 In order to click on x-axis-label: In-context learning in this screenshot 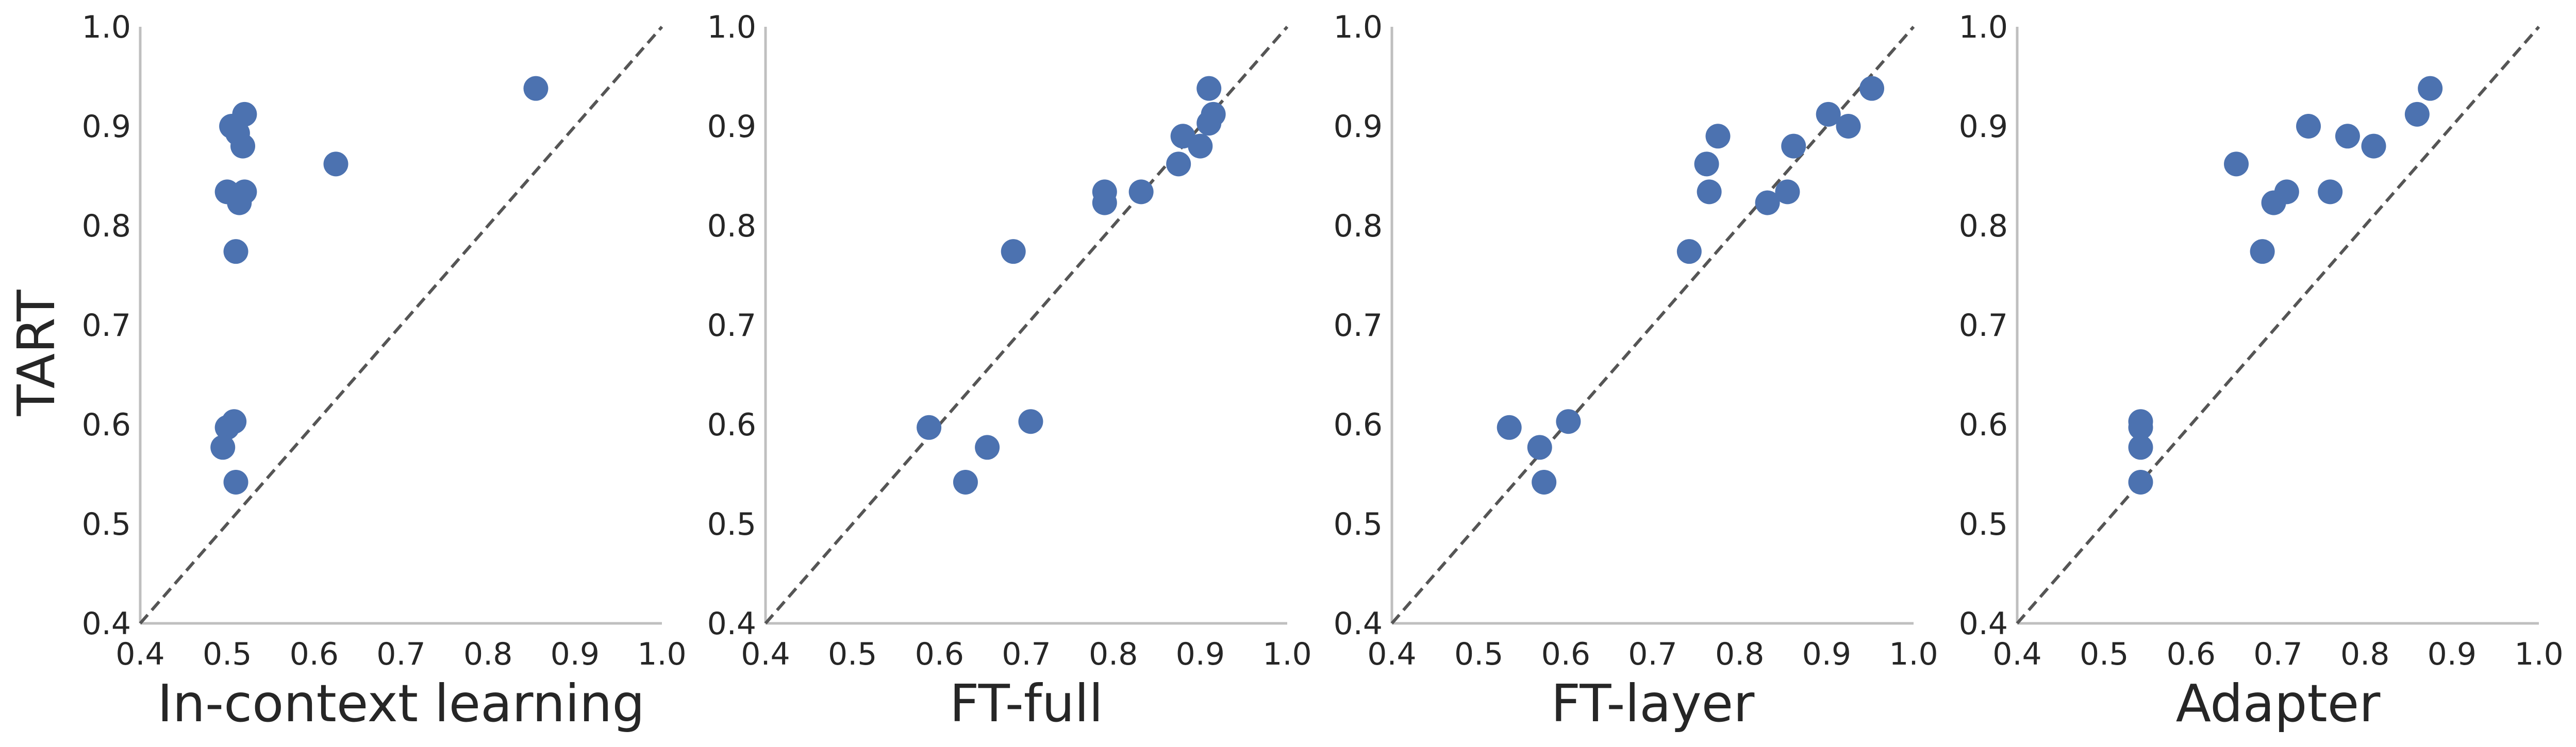, I will do `click(401, 703)`.